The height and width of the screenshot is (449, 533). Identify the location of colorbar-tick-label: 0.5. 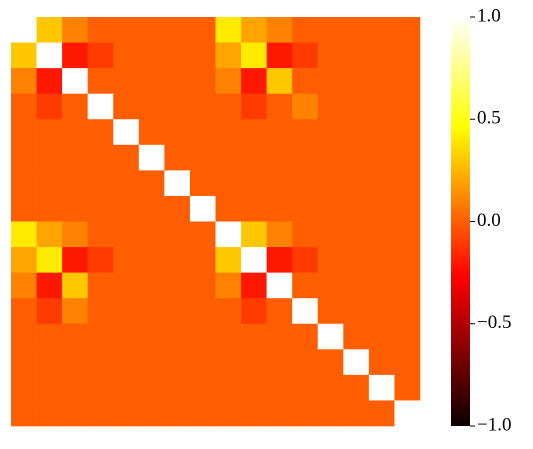
(489, 118).